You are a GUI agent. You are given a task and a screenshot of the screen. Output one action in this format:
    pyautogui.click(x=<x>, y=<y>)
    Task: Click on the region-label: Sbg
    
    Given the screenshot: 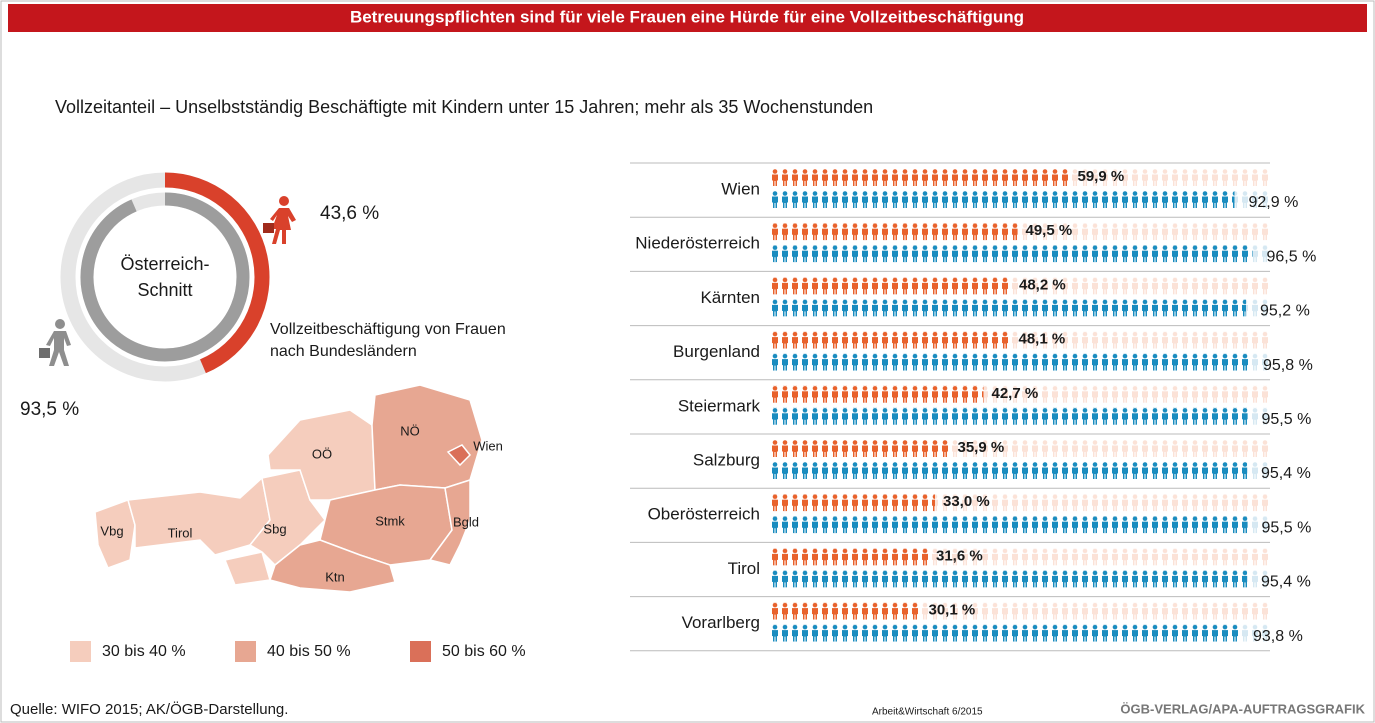 What is the action you would take?
    pyautogui.click(x=274, y=528)
    